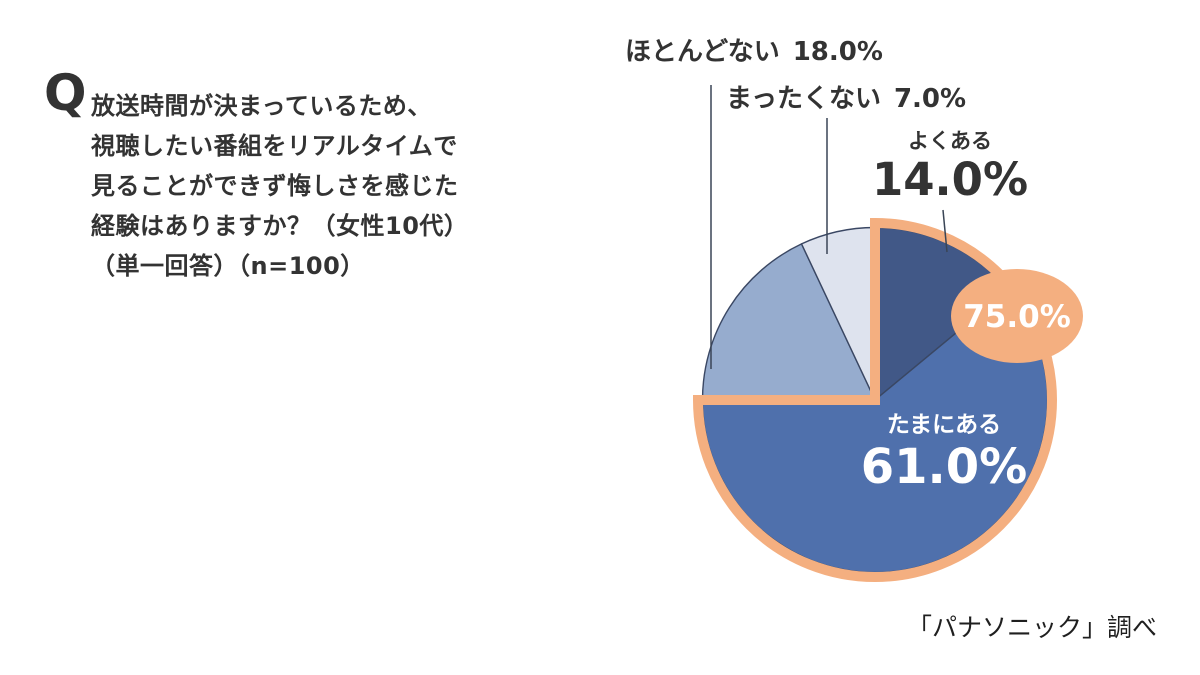 The height and width of the screenshot is (675, 1200). I want to click on label-tamaniaru: たまにある 61.0%, so click(944, 451).